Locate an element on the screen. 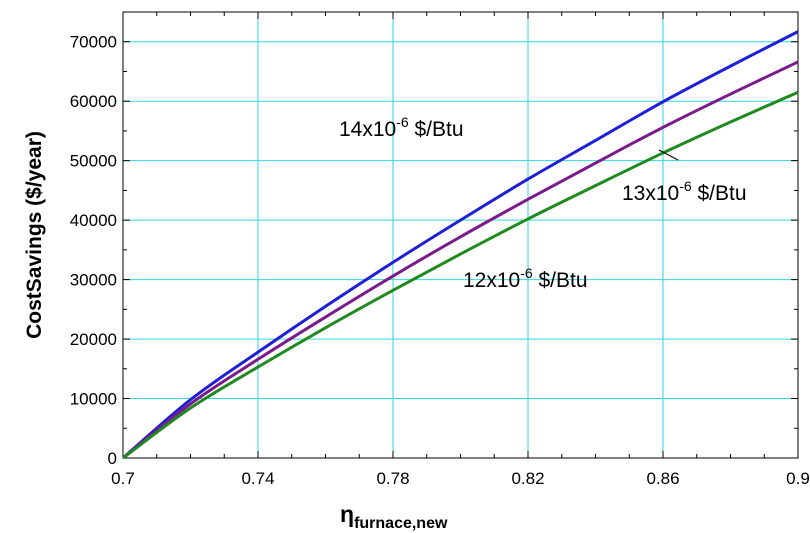 The width and height of the screenshot is (810, 533). y-tick-labels: 0 10000 20000 30000 40000 50000 60000 70000 is located at coordinates (93, 250).